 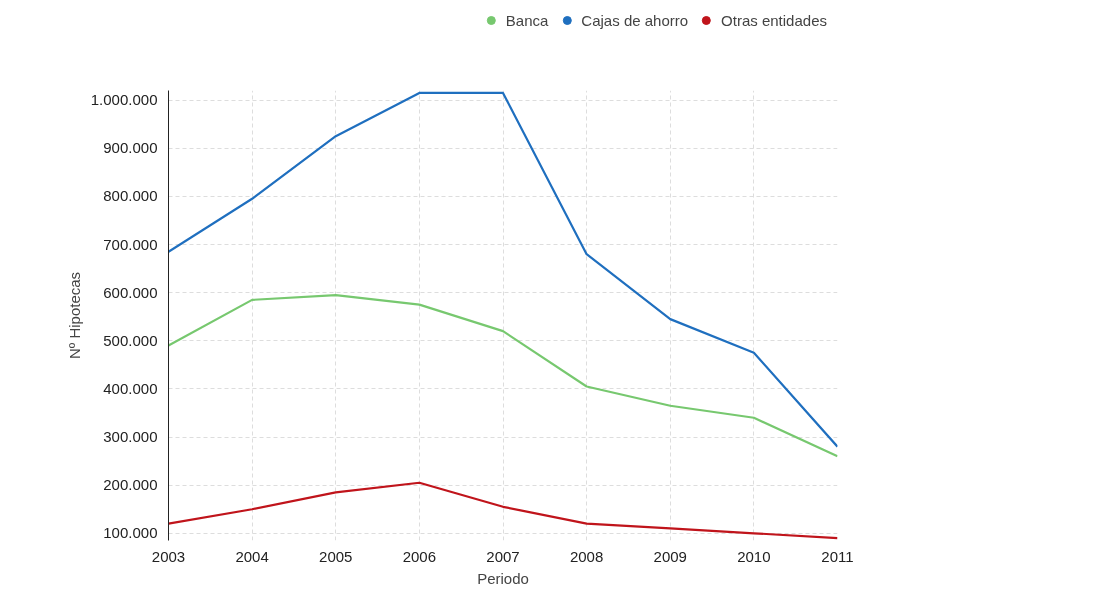 I want to click on y-tick-label: 400.000, so click(x=130, y=388).